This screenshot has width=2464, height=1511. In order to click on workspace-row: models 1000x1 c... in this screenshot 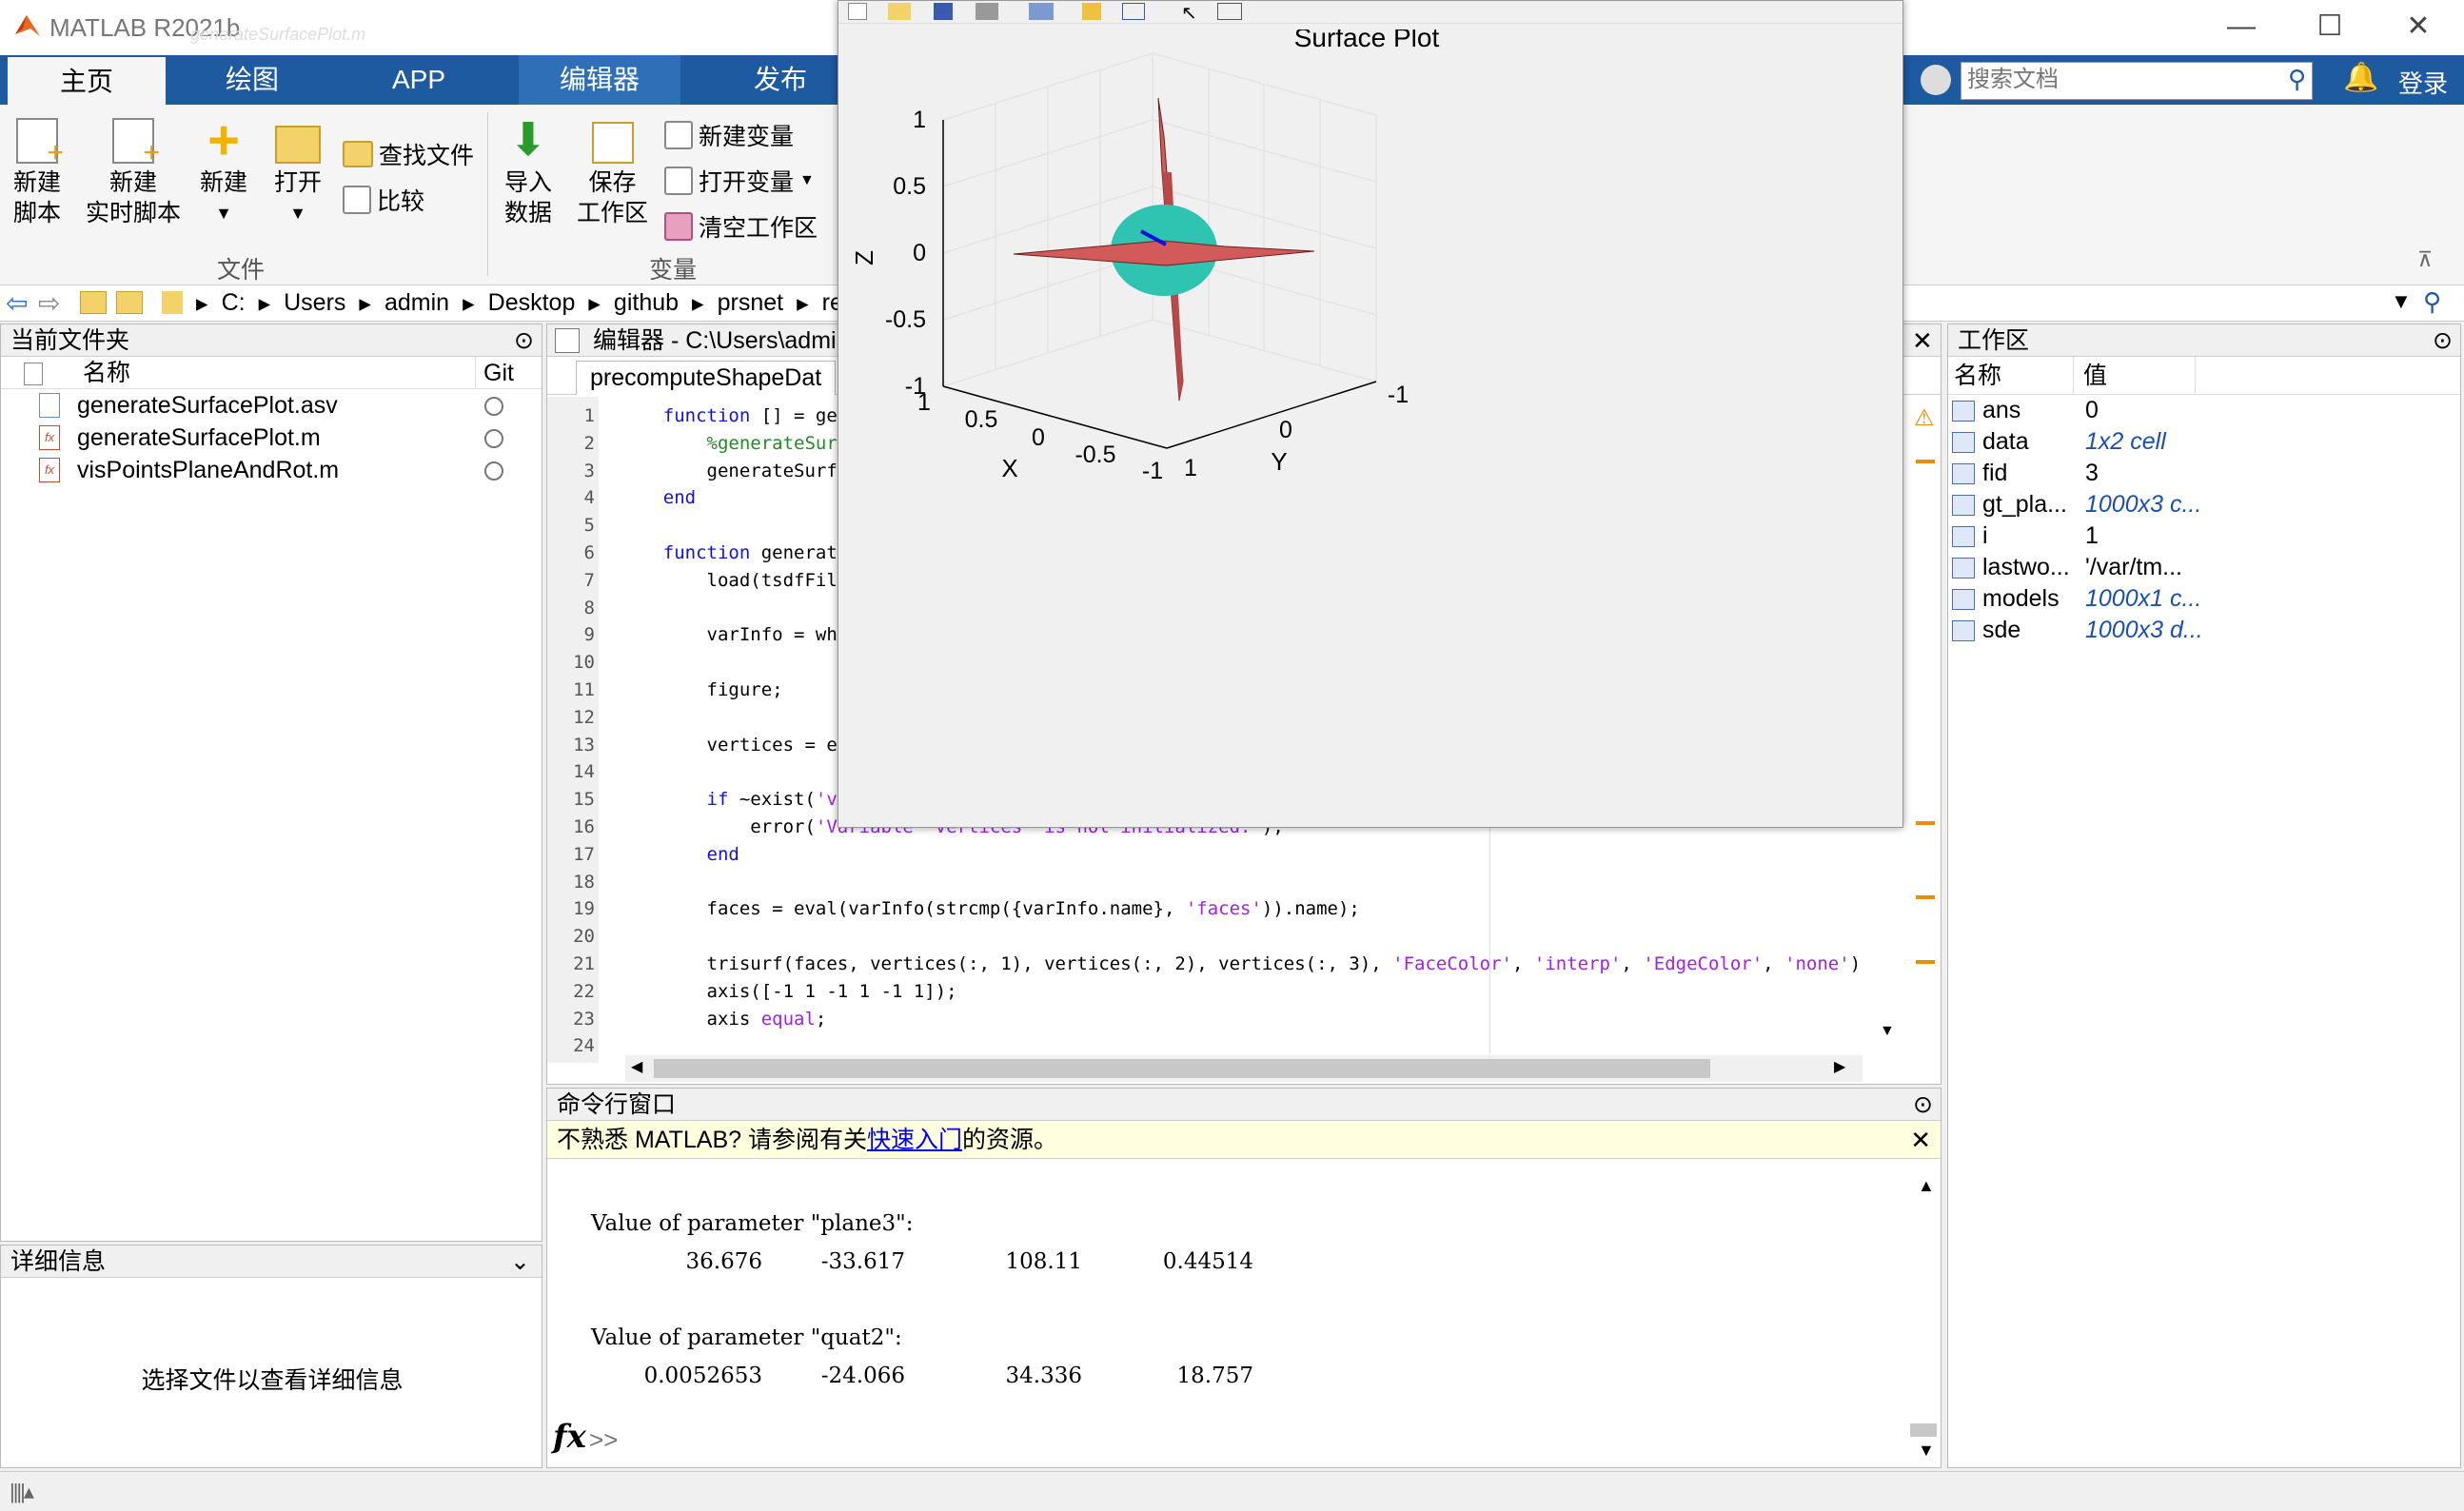, I will do `click(2204, 599)`.